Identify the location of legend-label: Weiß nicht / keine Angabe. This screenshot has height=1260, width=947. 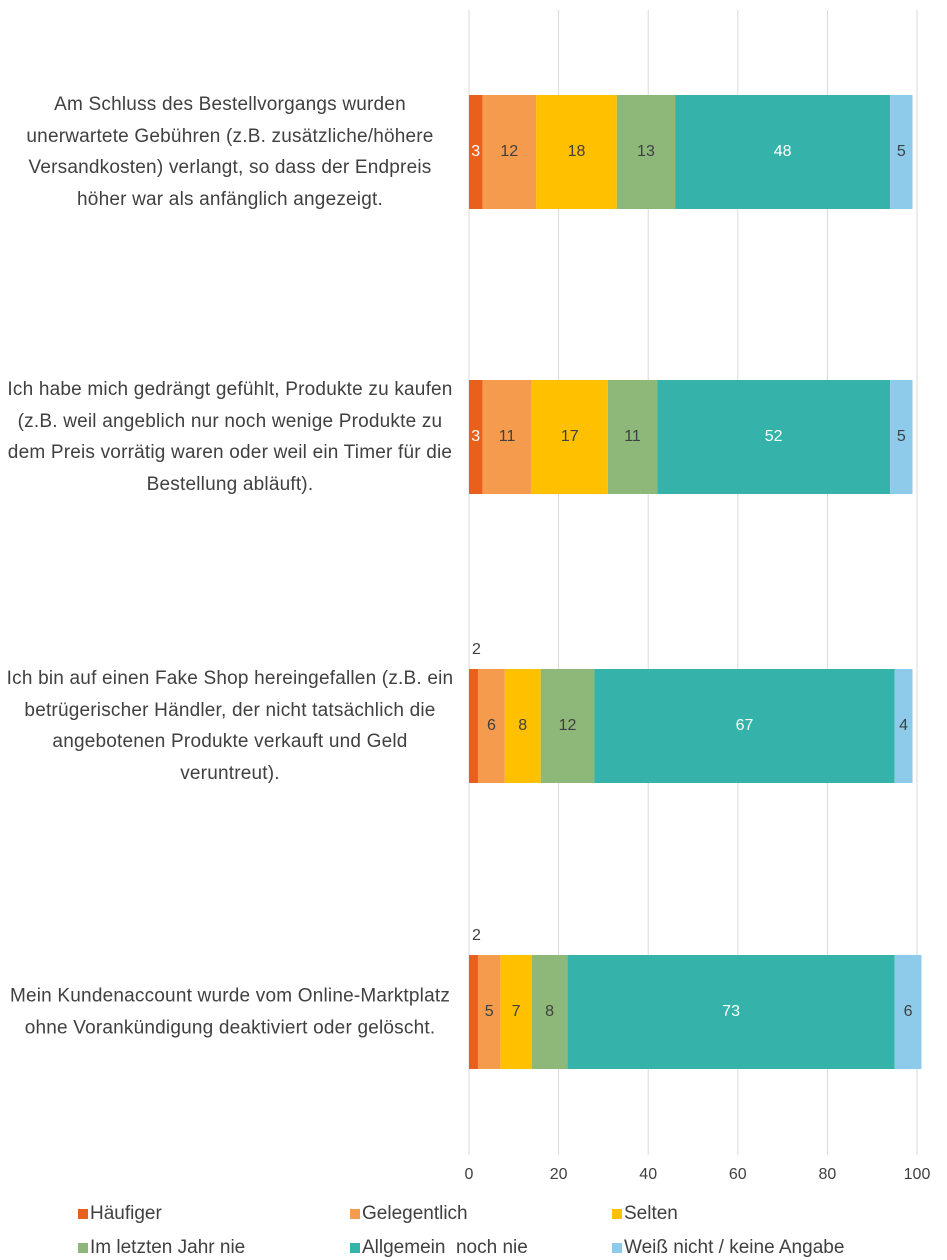
(734, 1247).